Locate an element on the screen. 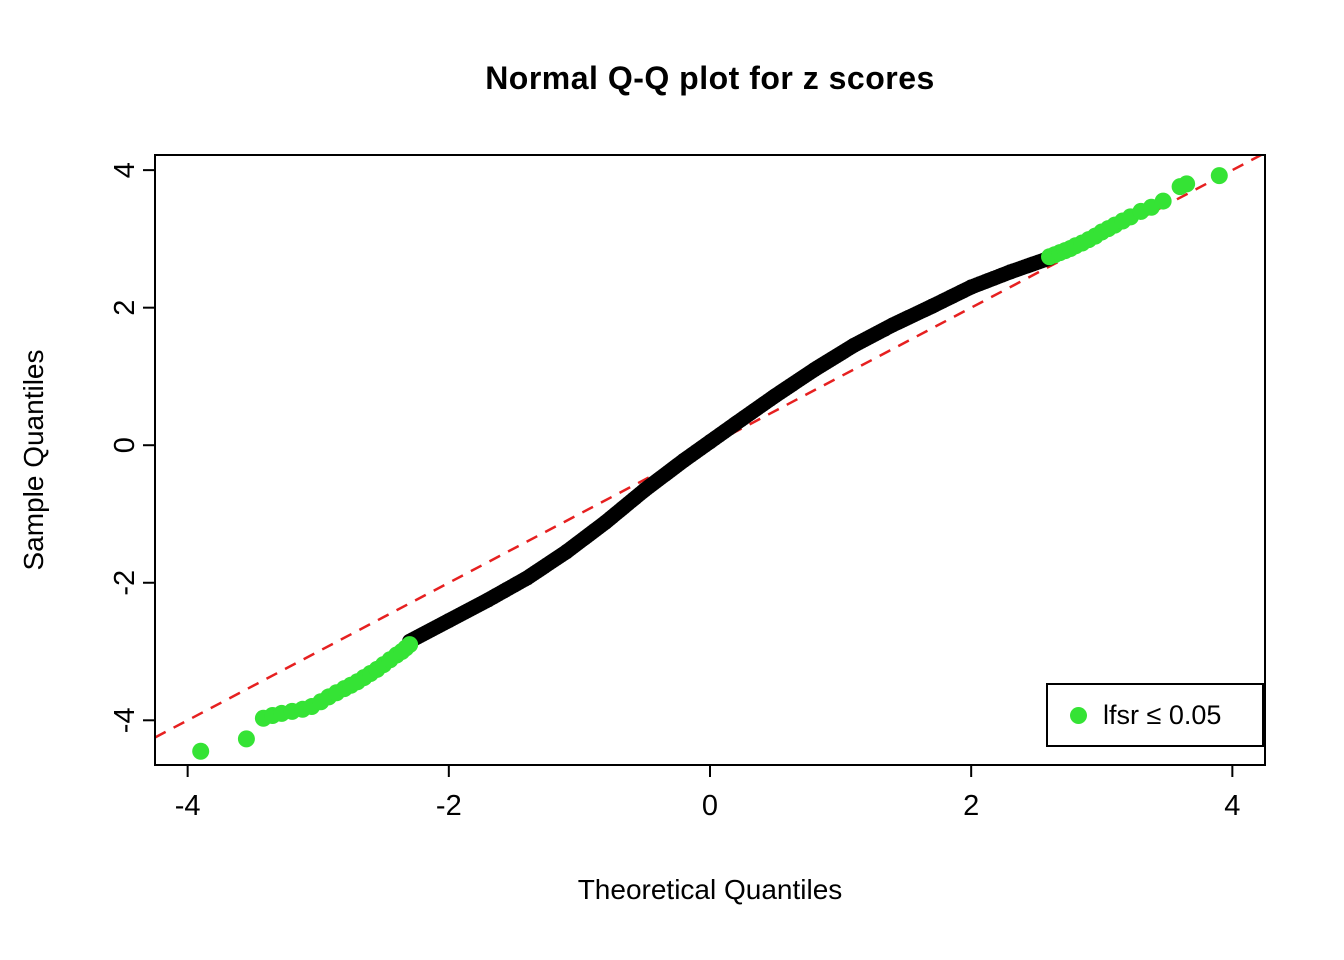 The image size is (1344, 960). chart-title: Normal Q-Q plot for z scores is located at coordinates (710, 78).